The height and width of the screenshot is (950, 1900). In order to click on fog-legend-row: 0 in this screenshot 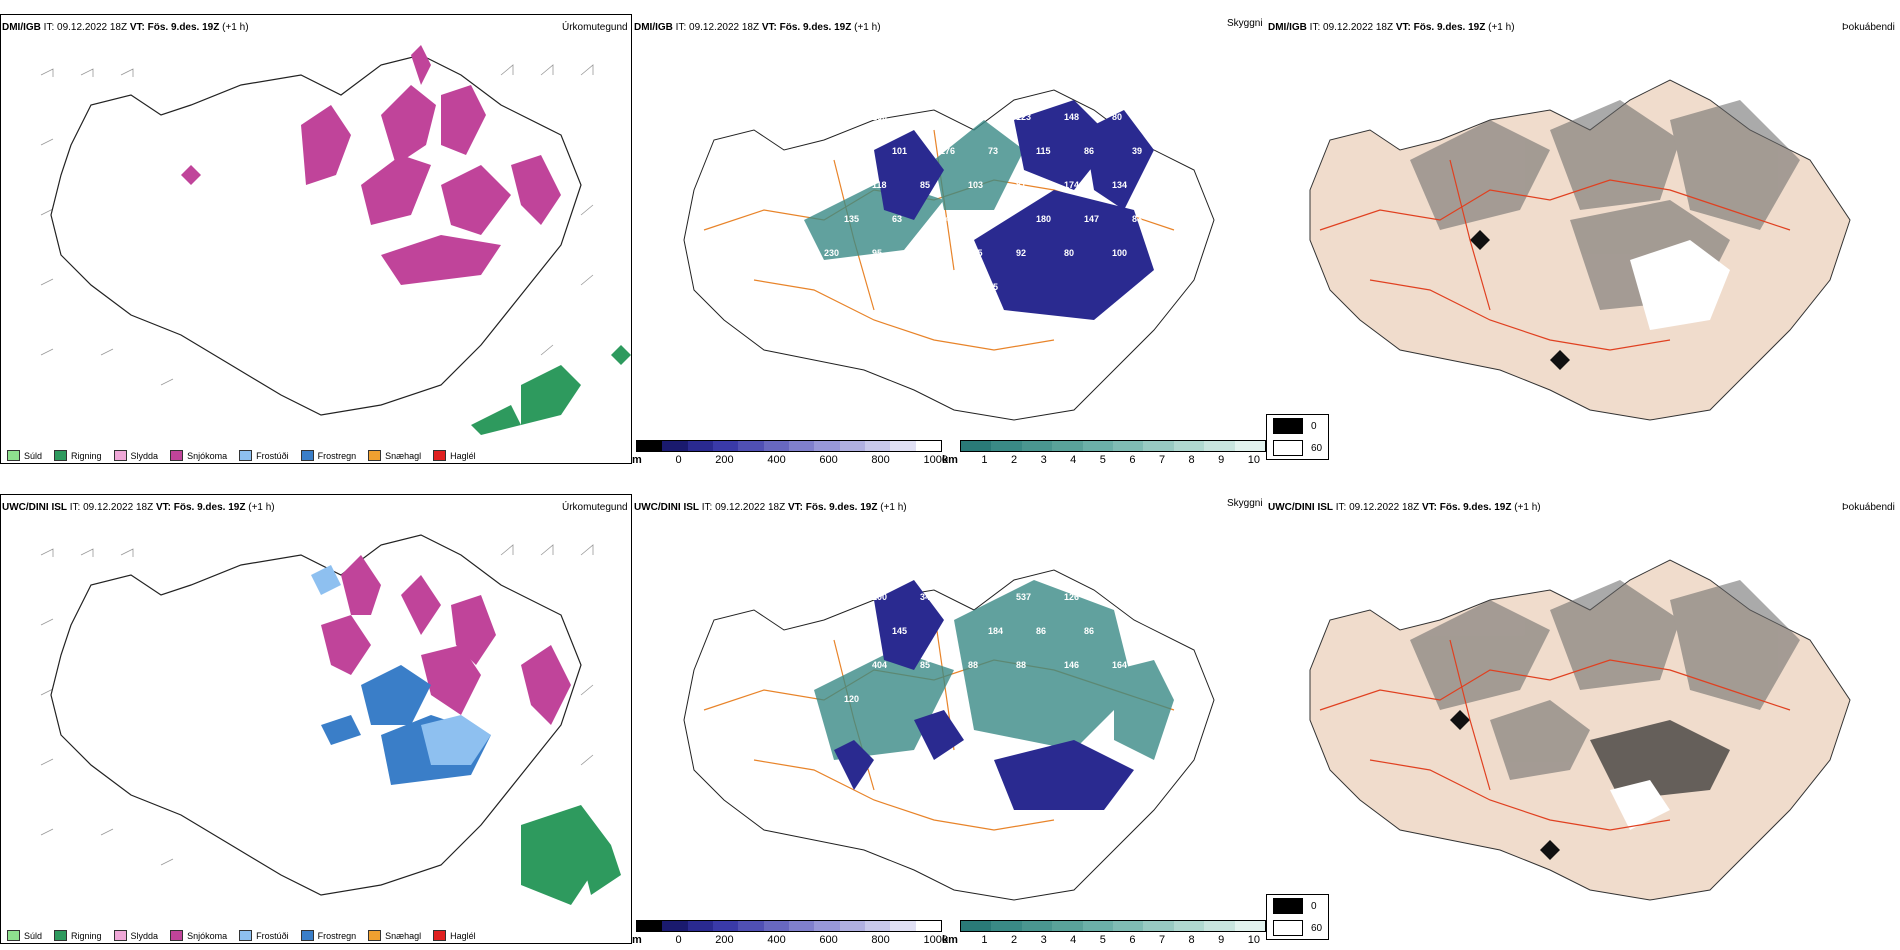, I will do `click(1297, 426)`.